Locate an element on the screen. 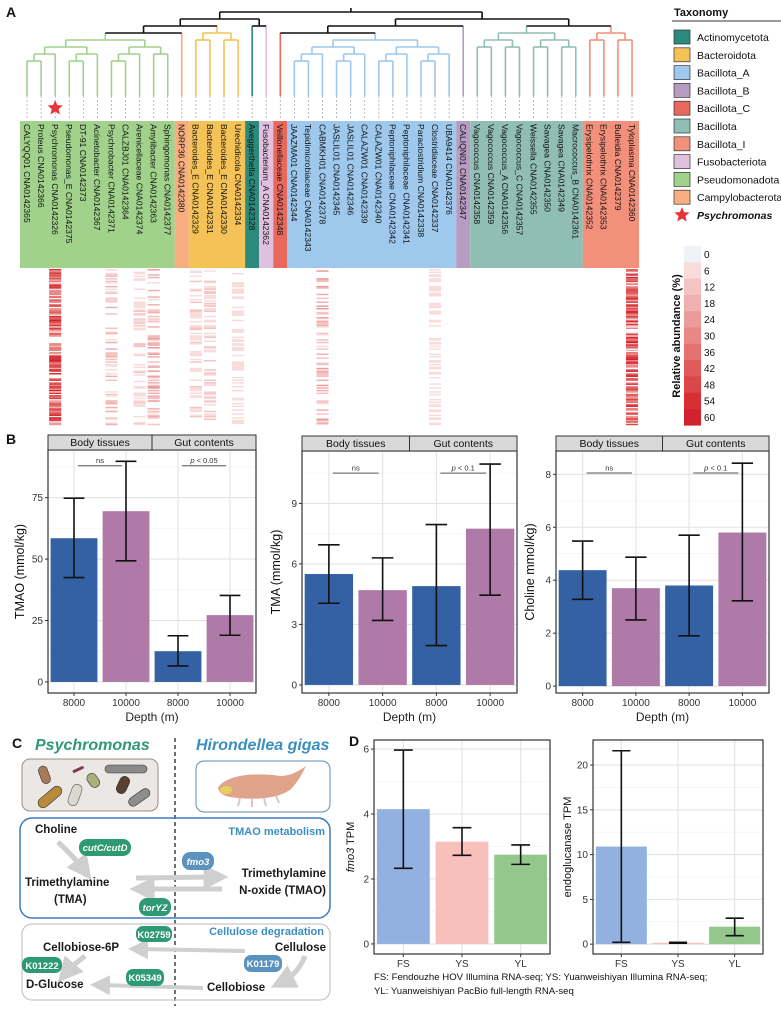 The width and height of the screenshot is (781, 1011). legend-item-highlight: Psychromonas is located at coordinates (723, 214).